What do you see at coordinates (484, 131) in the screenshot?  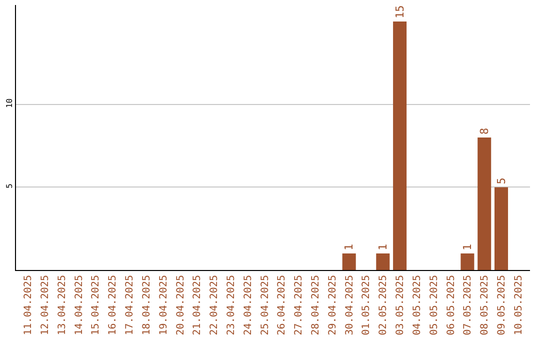 I see `data-label: 8` at bounding box center [484, 131].